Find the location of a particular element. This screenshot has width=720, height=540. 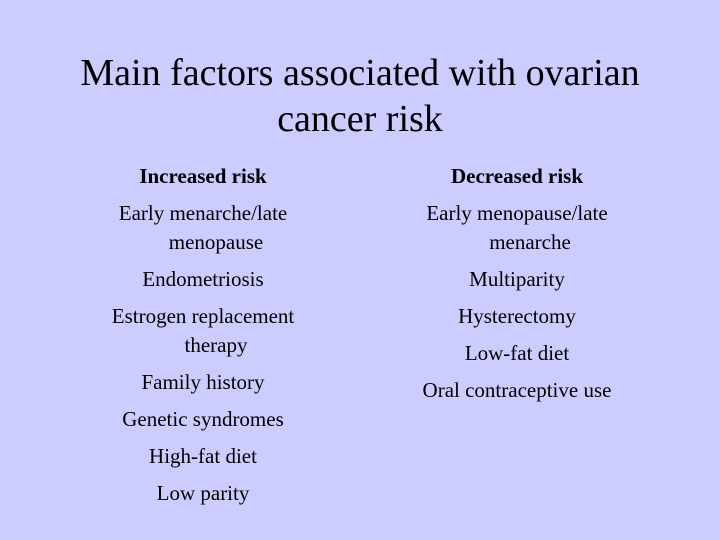

list-item: Early menarche/late menopause is located at coordinates (203, 228).